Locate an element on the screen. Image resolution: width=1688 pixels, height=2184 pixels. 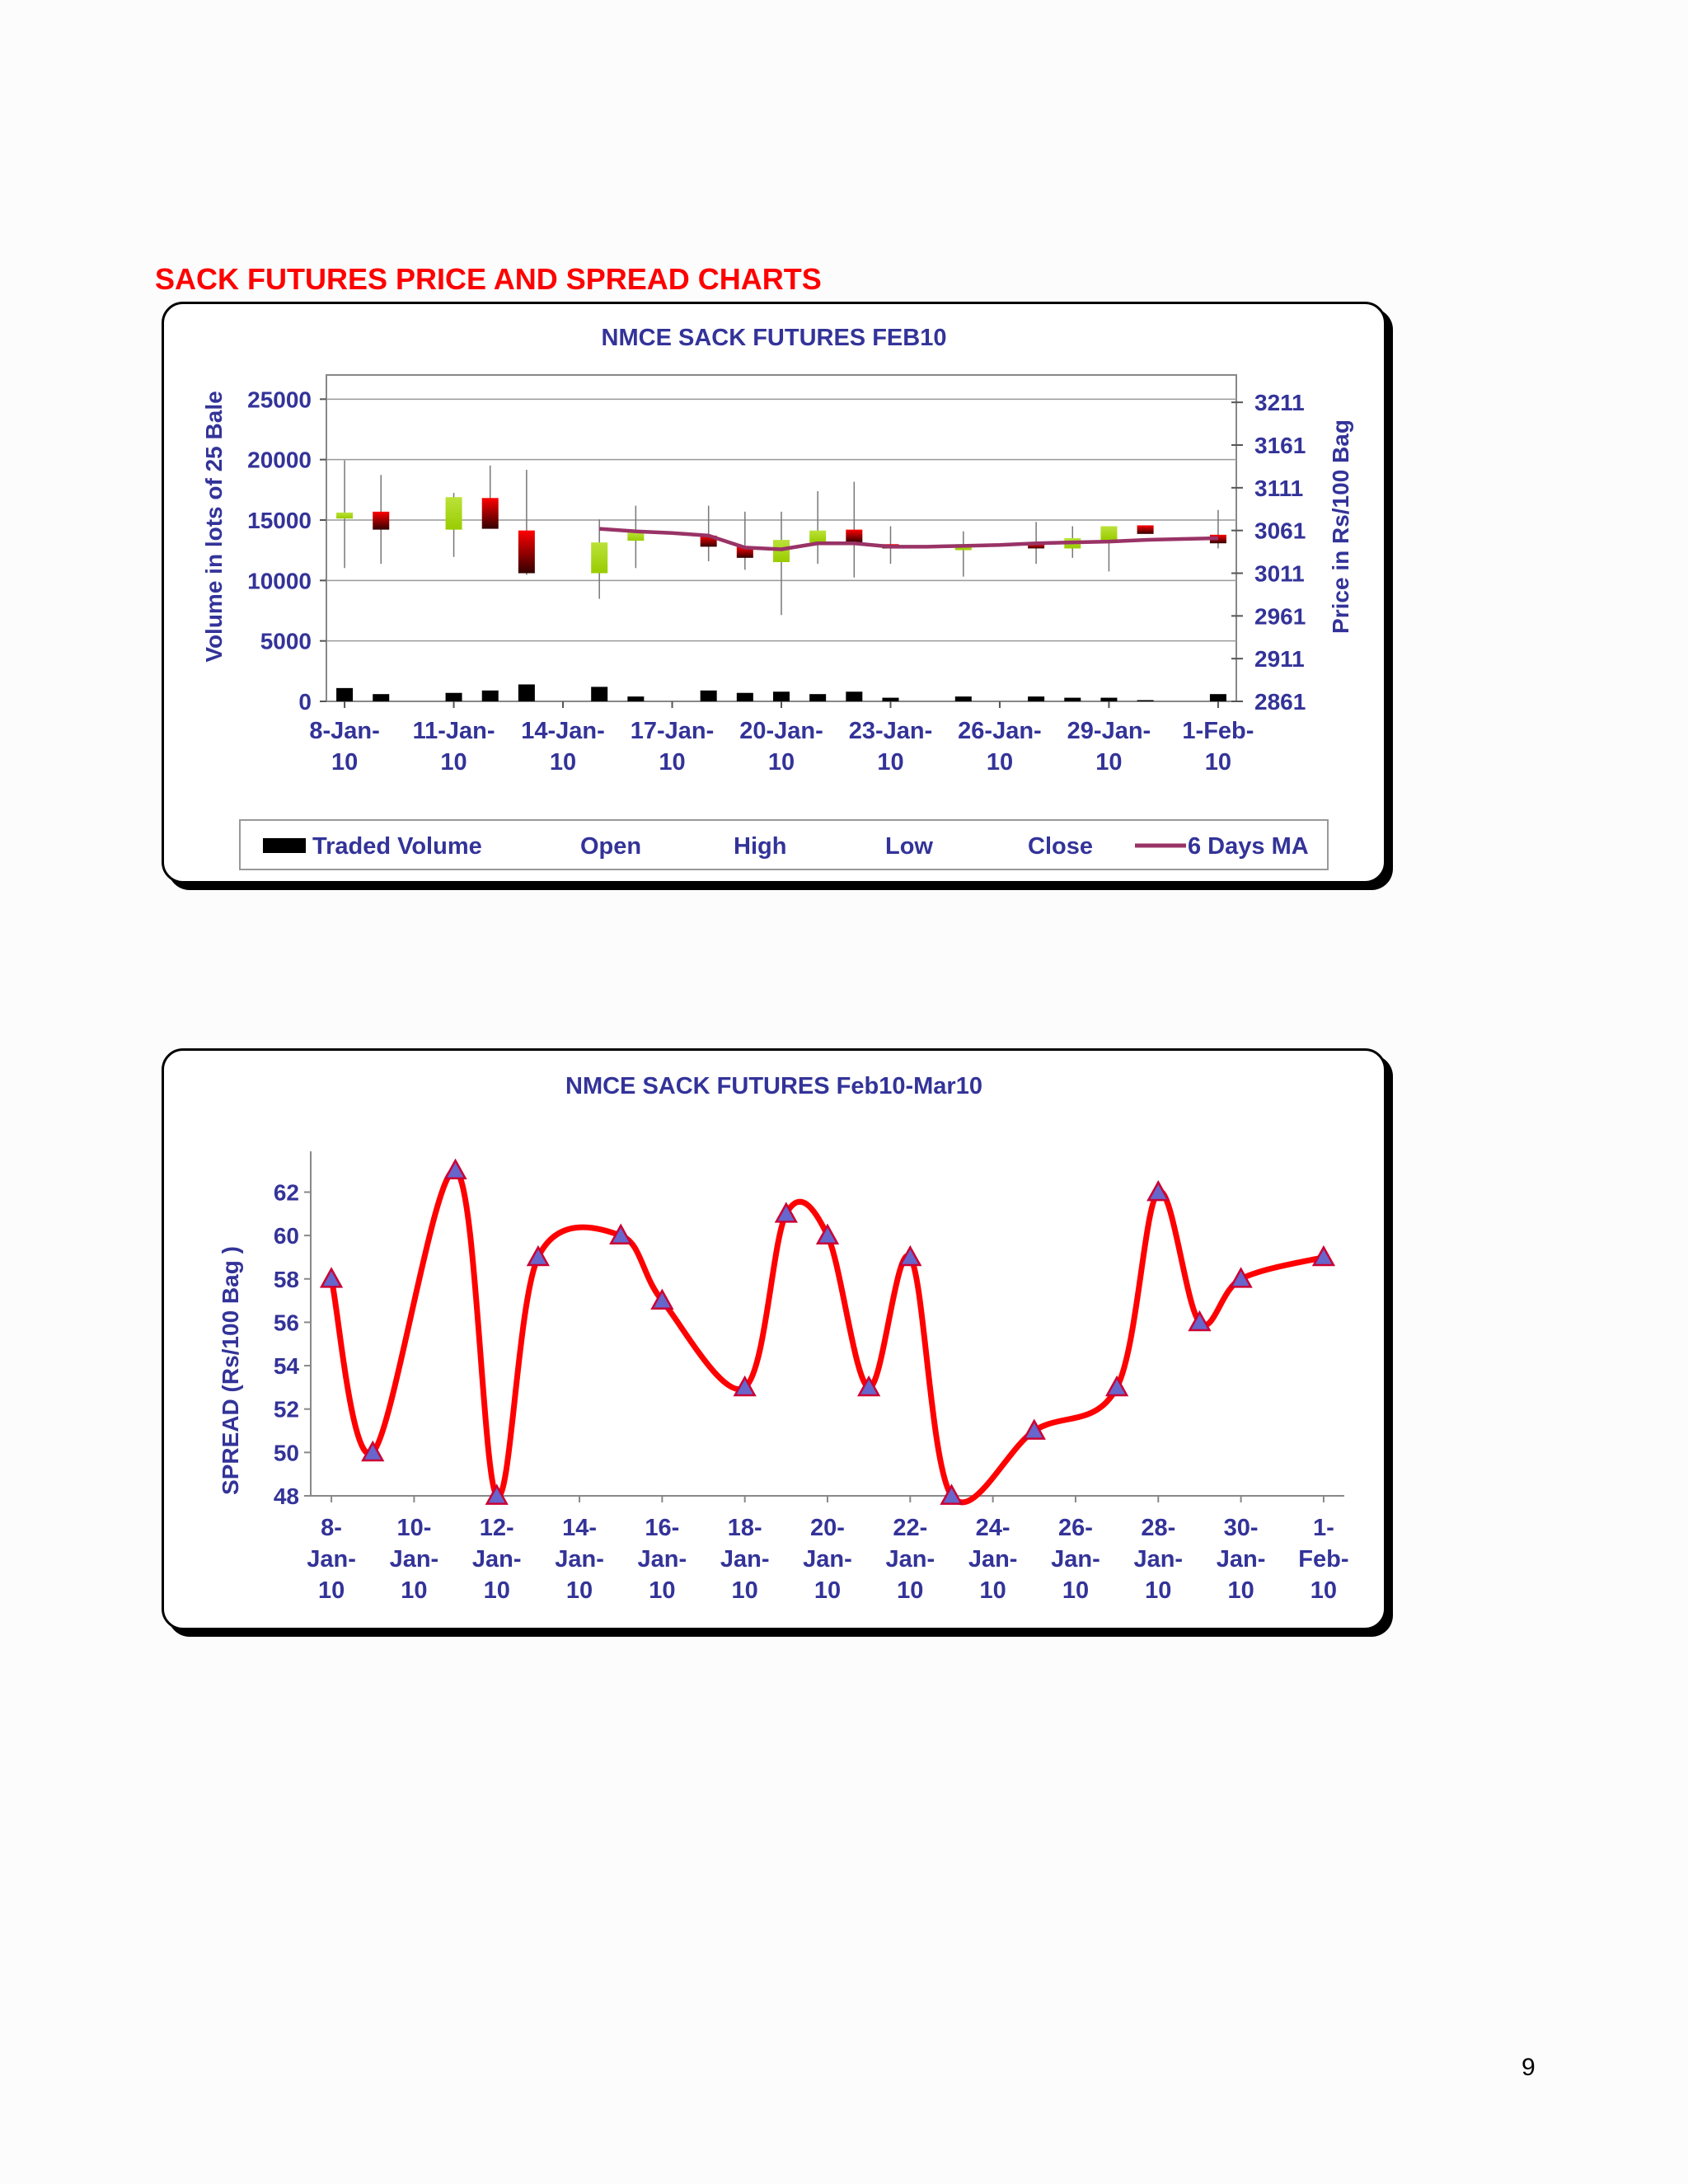
y-right-tick-label: 3061 is located at coordinates (1280, 531).